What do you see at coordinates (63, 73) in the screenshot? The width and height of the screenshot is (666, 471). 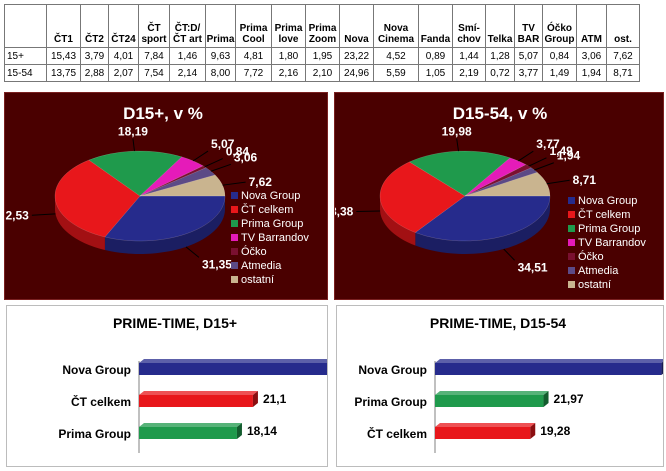 I see `table-cell: 13,75` at bounding box center [63, 73].